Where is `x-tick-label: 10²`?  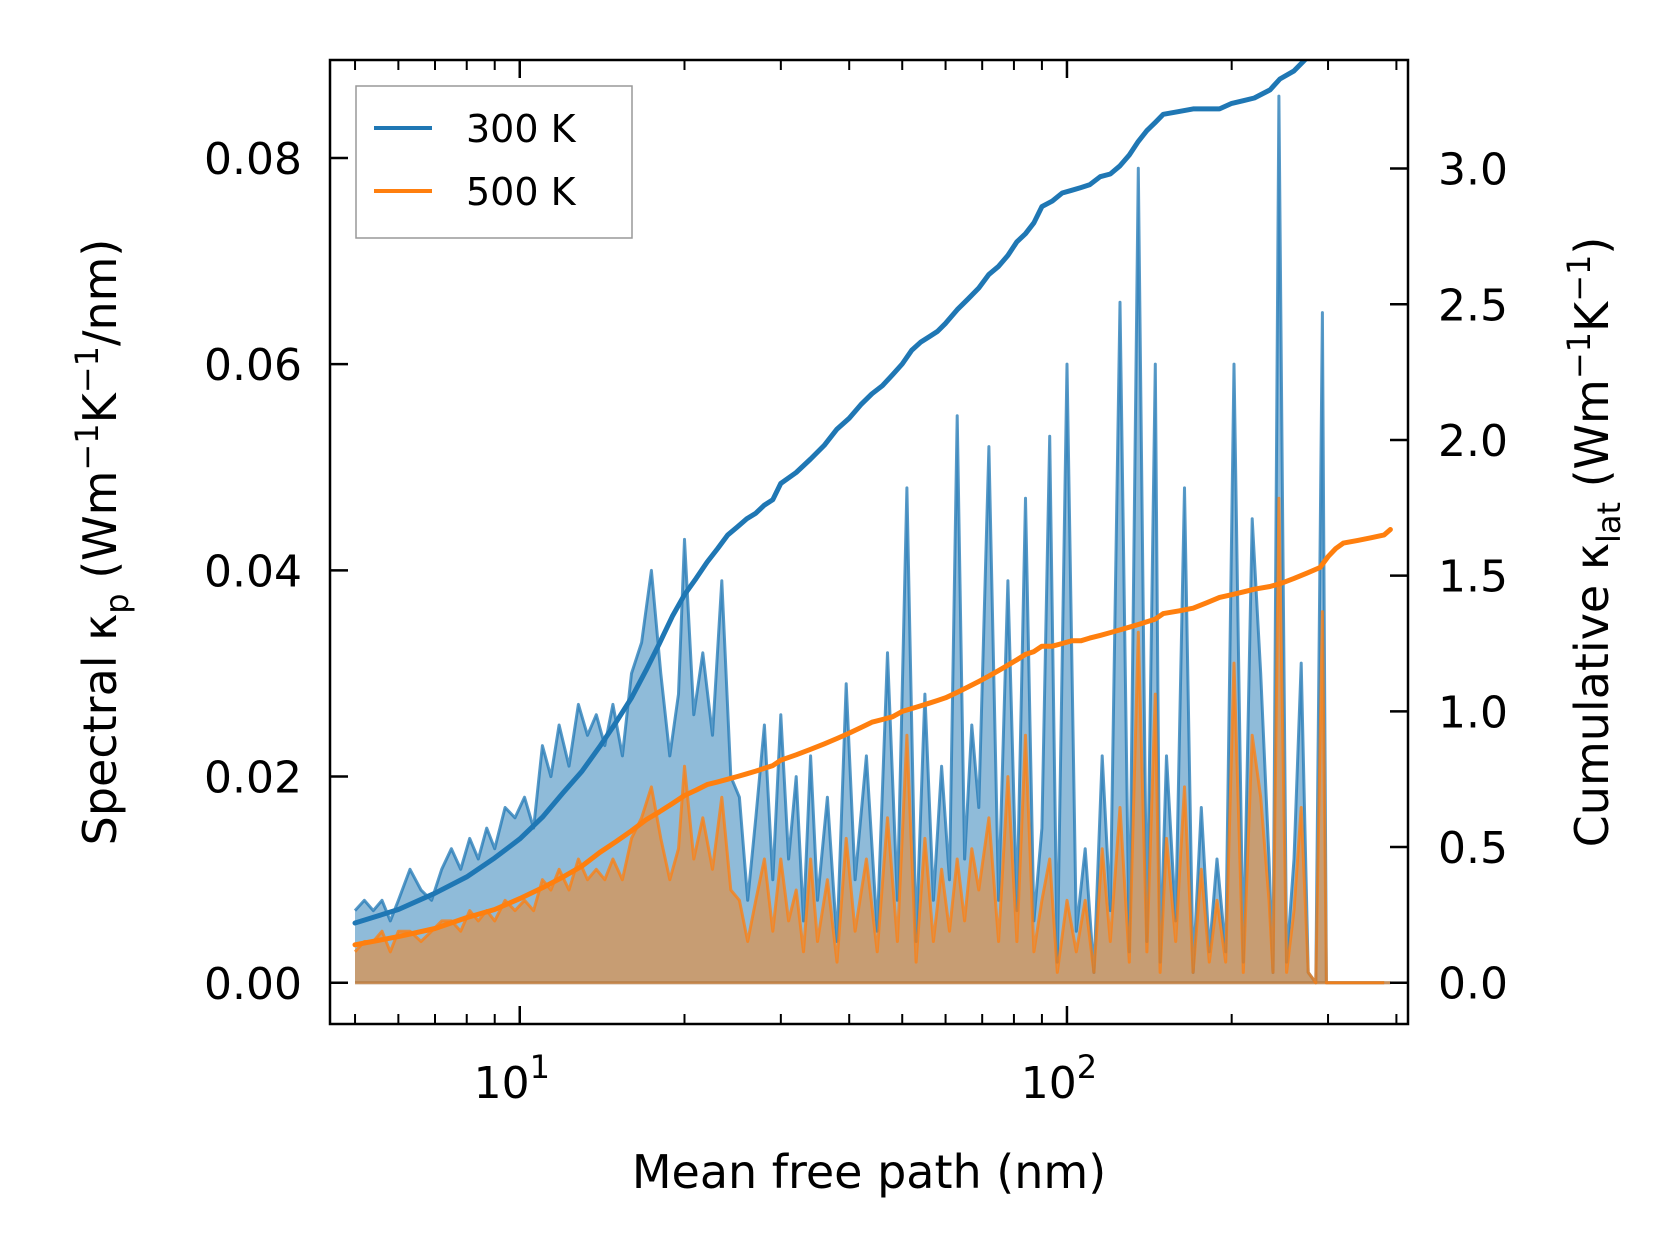 x-tick-label: 10² is located at coordinates (1059, 1078).